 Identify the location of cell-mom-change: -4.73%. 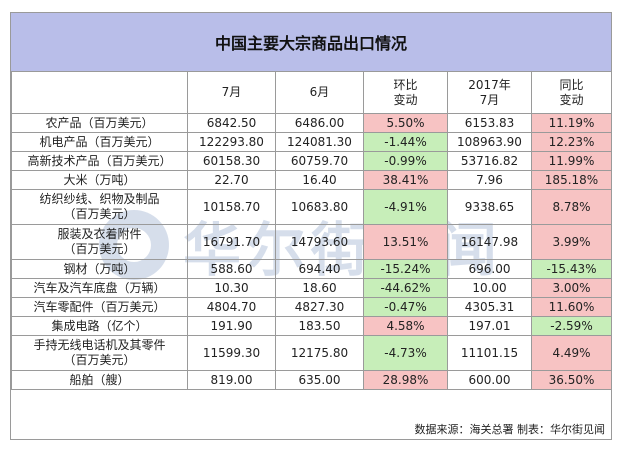
(405, 353).